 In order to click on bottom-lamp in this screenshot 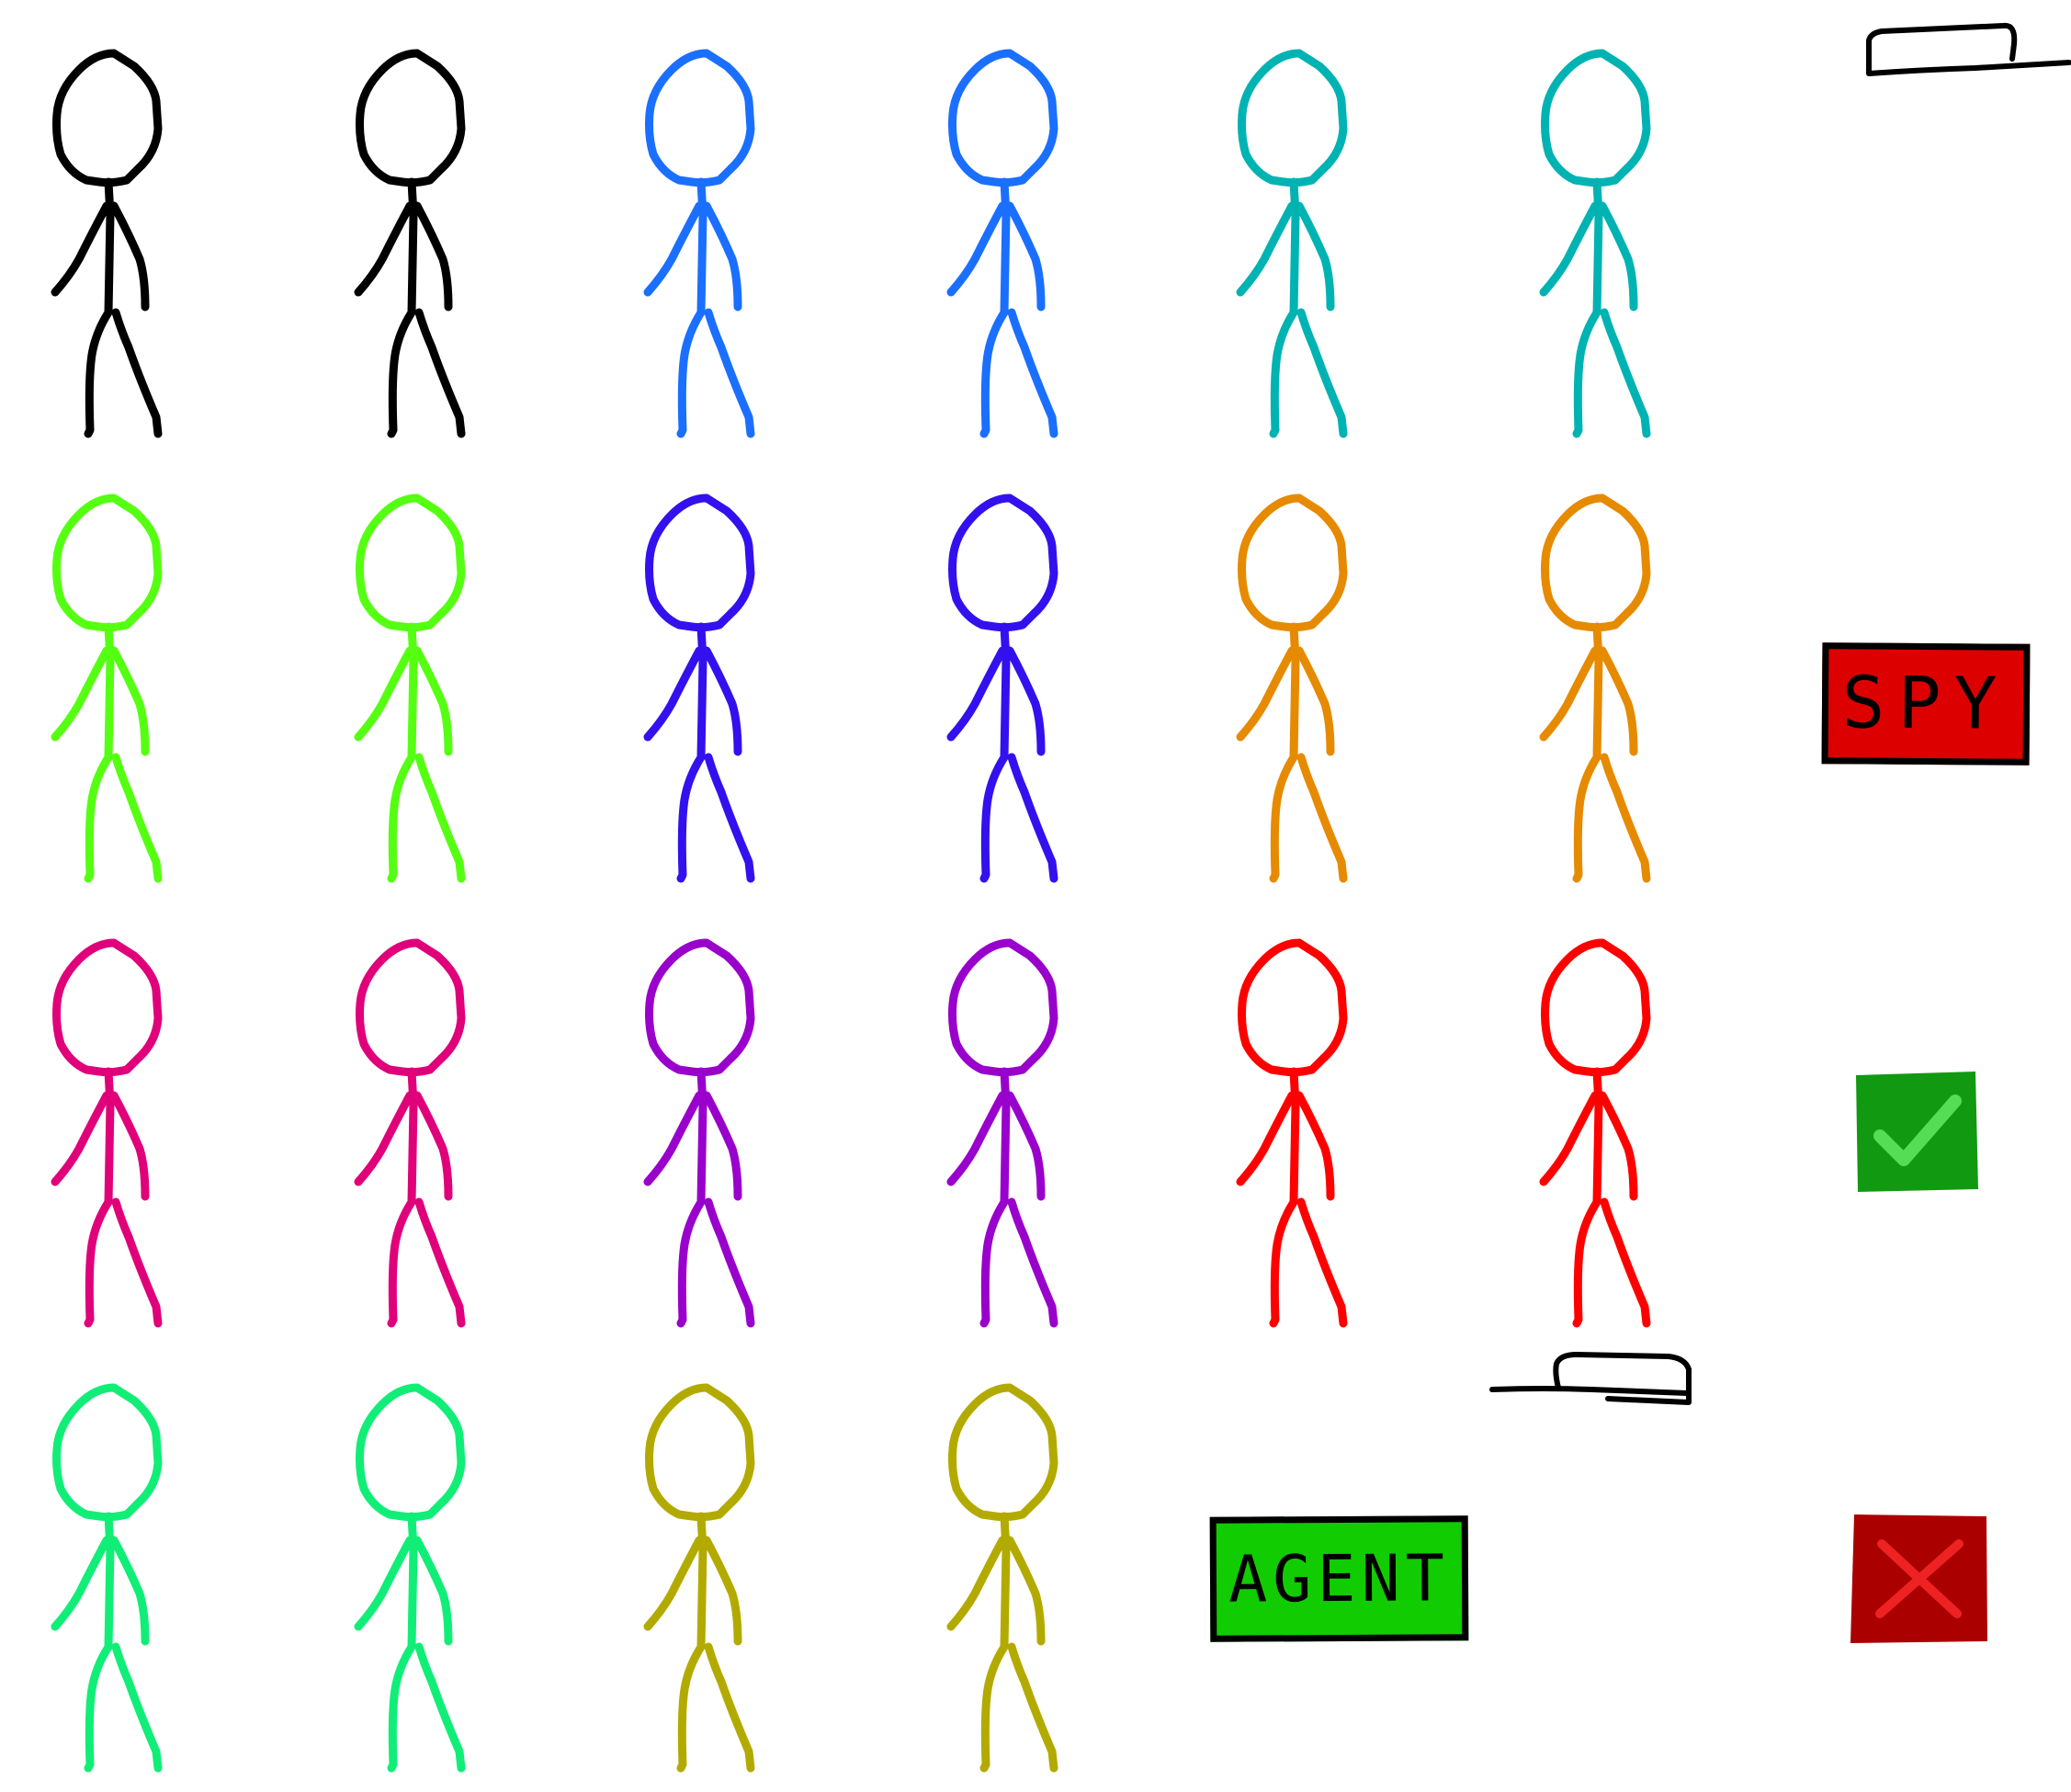, I will do `click(1590, 1378)`.